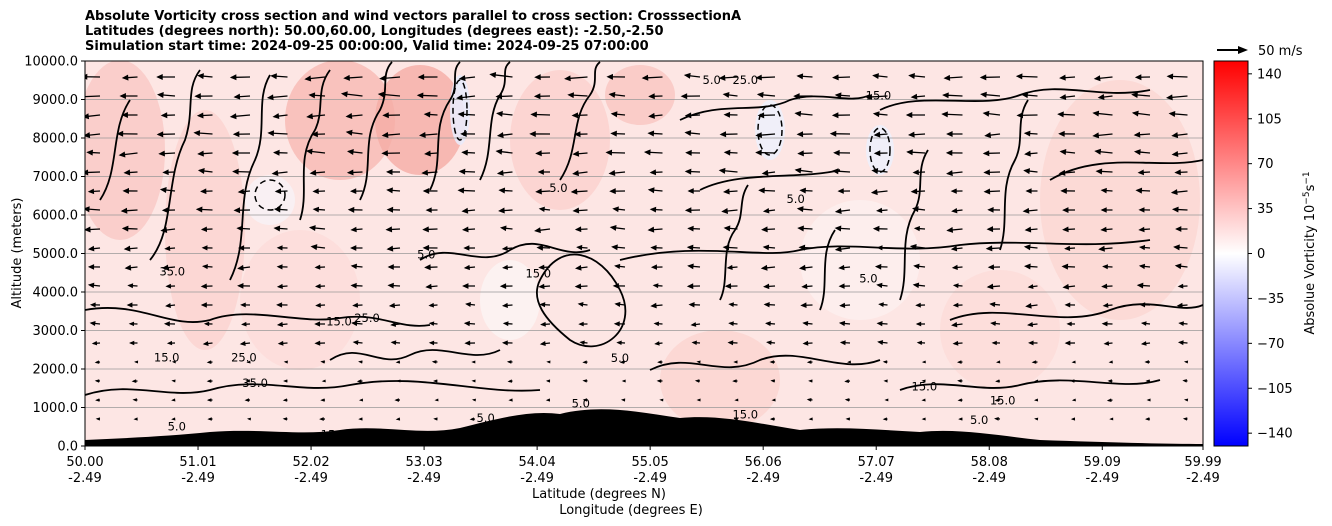  What do you see at coordinates (17, 253) in the screenshot?
I see `y-axis-label: Altitude (meters)` at bounding box center [17, 253].